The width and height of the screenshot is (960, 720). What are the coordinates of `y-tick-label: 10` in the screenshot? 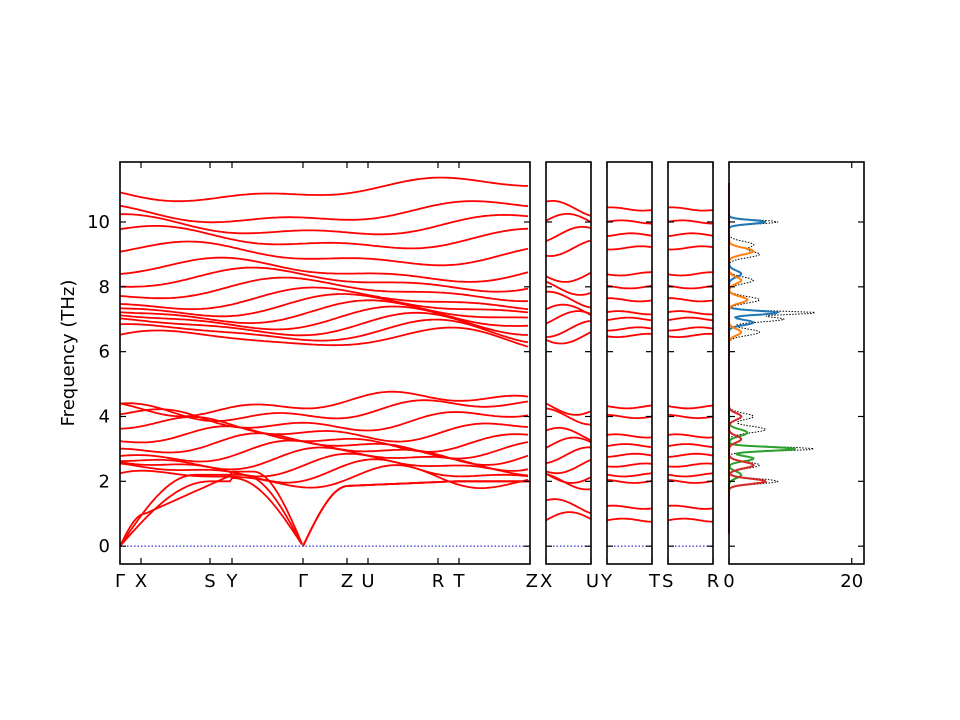 It's located at (98, 222).